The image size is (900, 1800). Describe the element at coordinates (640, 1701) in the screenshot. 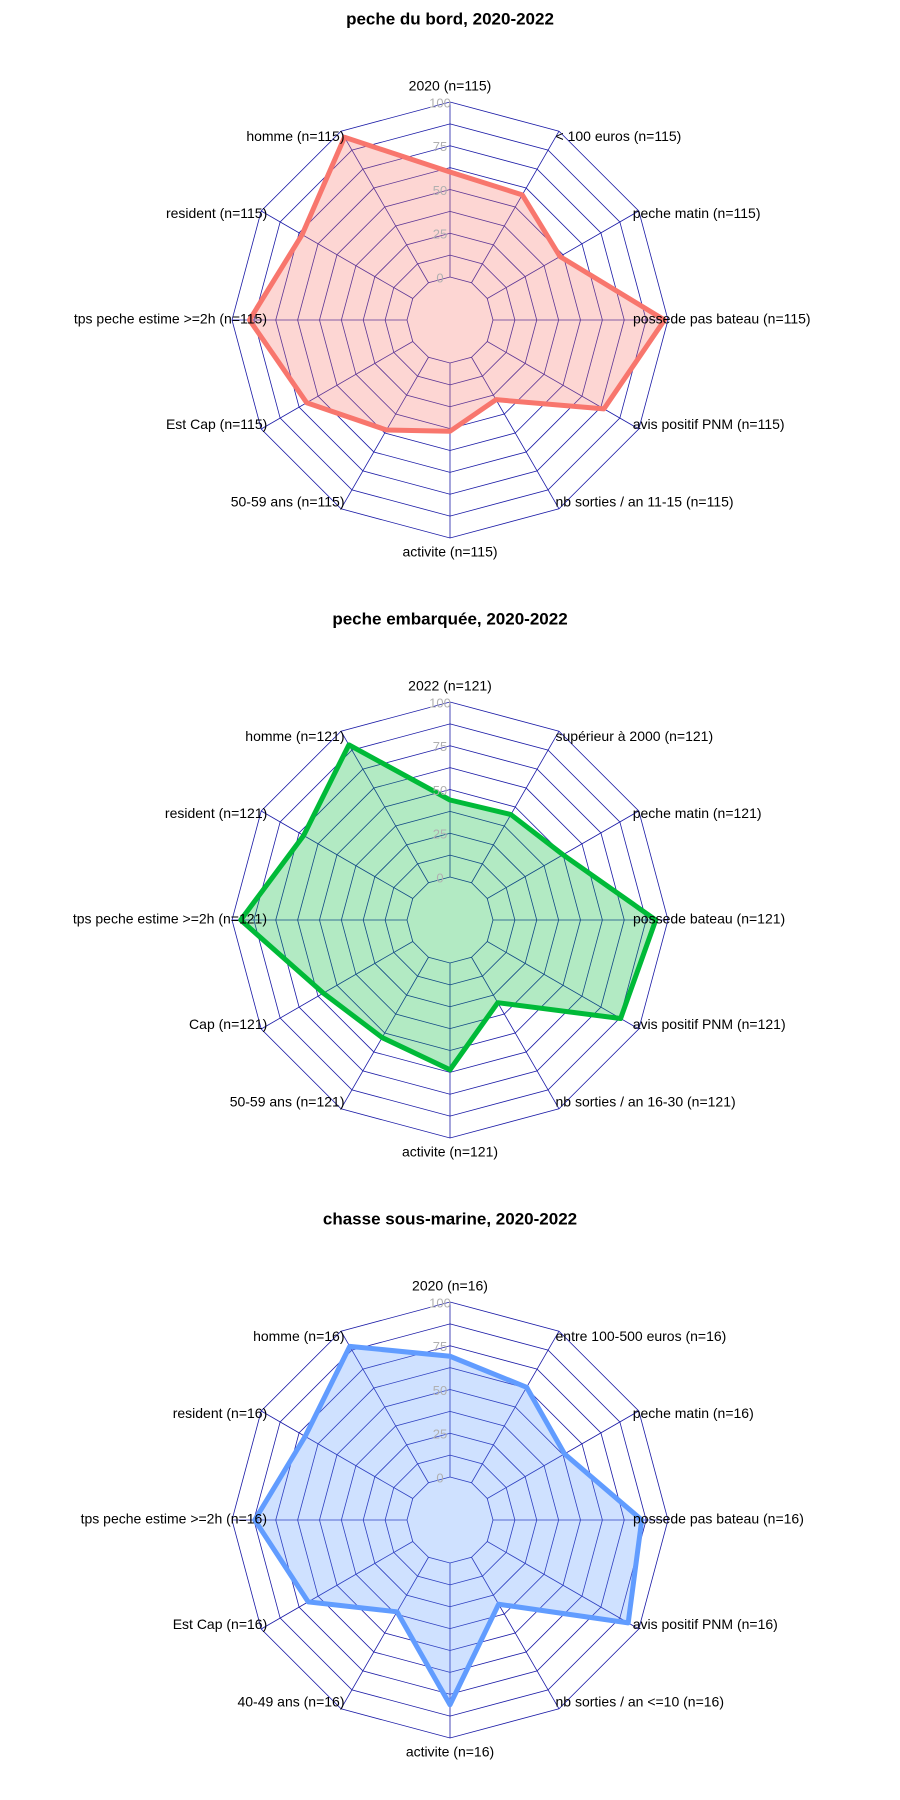

I see `axis-label: nb sorties / an <=10 (n=16)` at that location.